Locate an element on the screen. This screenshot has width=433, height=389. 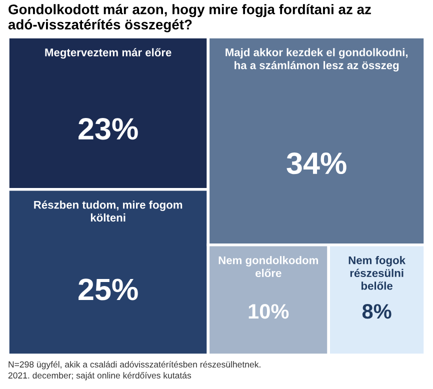
category-label: Megterveztem már előre is located at coordinates (108, 53).